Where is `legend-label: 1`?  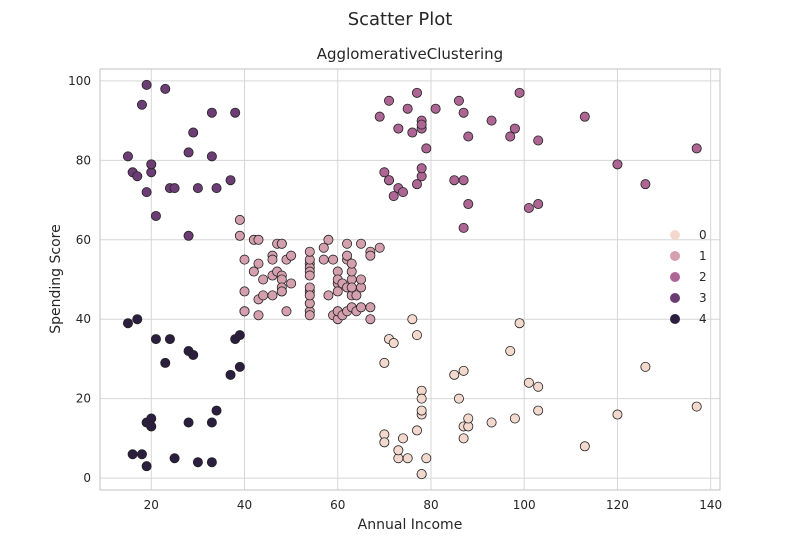
legend-label: 1 is located at coordinates (703, 256).